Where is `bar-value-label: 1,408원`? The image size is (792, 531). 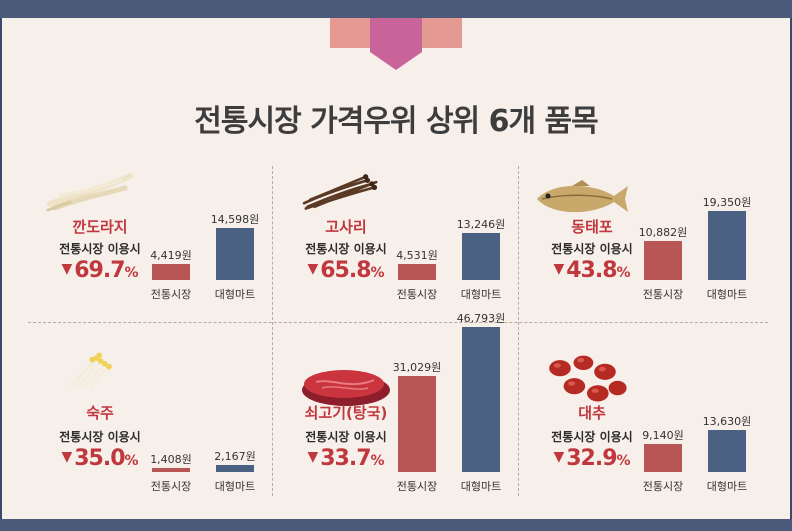
bar-value-label: 1,408원 is located at coordinates (171, 459).